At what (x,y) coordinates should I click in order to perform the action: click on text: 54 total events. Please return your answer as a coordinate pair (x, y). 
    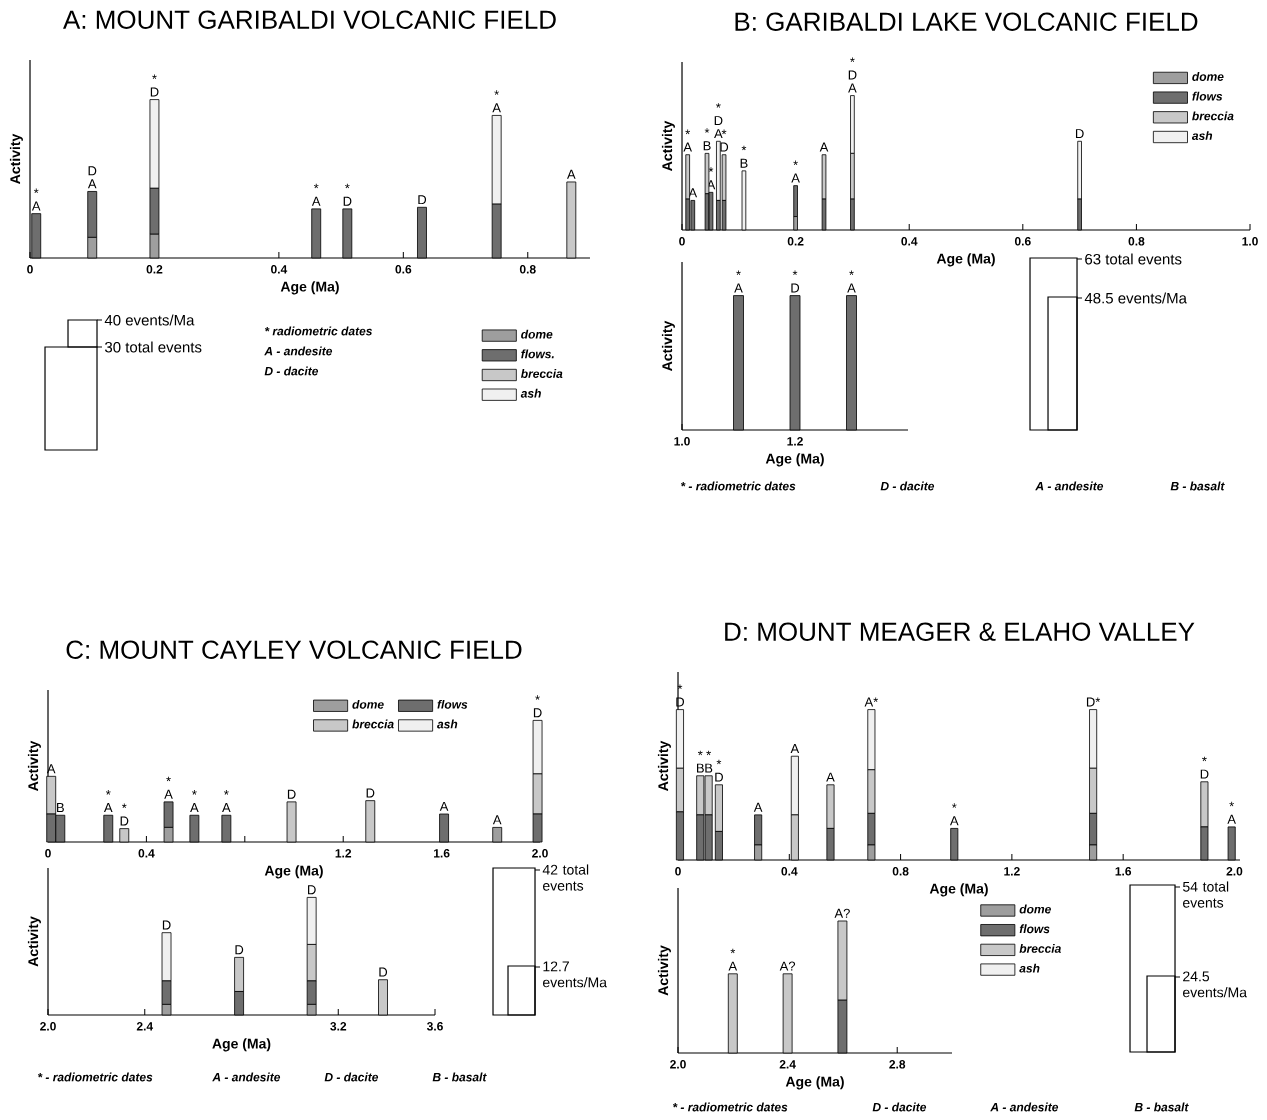
    Looking at the image, I should click on (1205, 894).